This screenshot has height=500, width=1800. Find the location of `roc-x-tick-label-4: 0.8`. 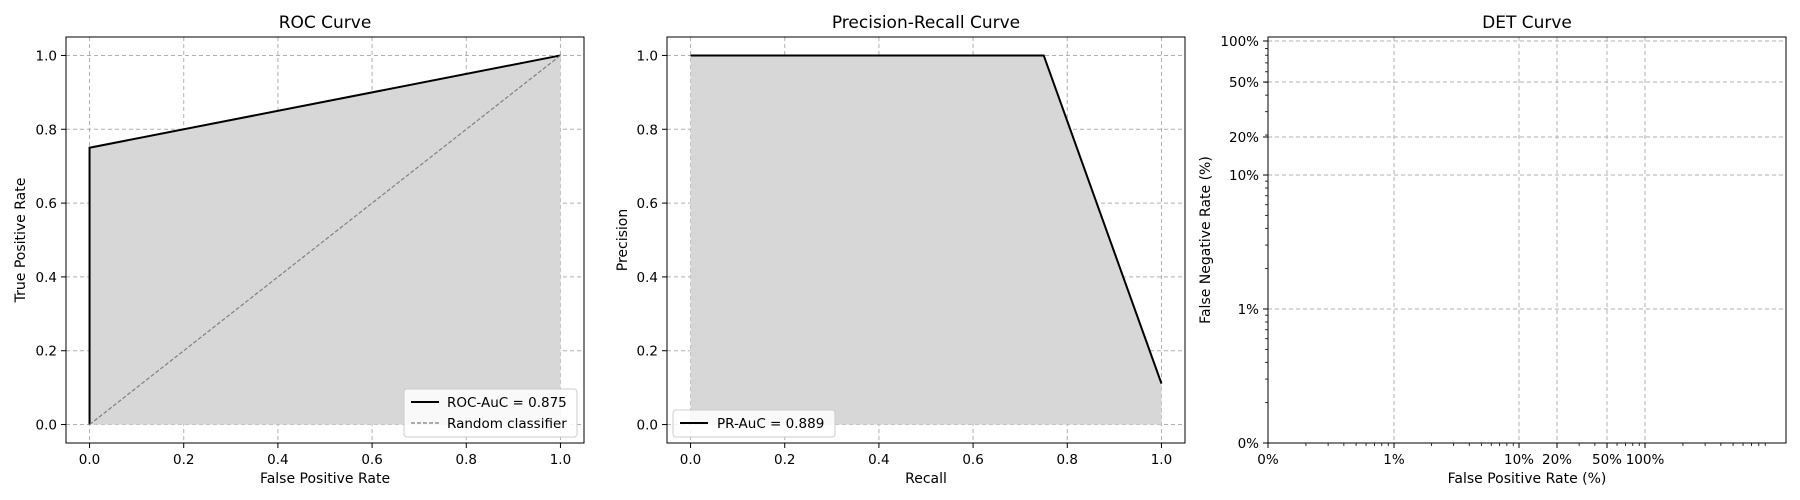

roc-x-tick-label-4: 0.8 is located at coordinates (466, 460).